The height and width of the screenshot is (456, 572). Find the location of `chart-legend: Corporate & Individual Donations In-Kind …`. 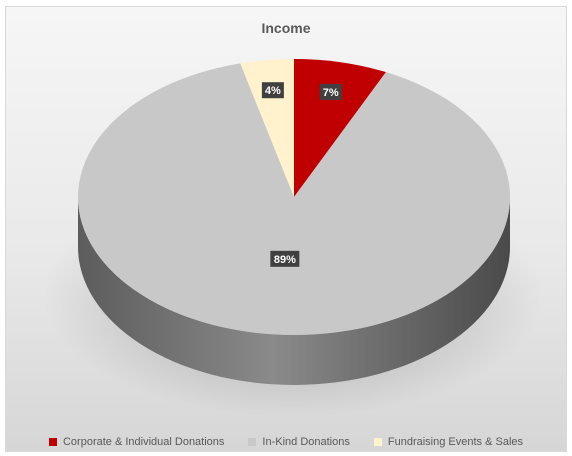

chart-legend: Corporate & Individual Donations In-Kind … is located at coordinates (286, 442).